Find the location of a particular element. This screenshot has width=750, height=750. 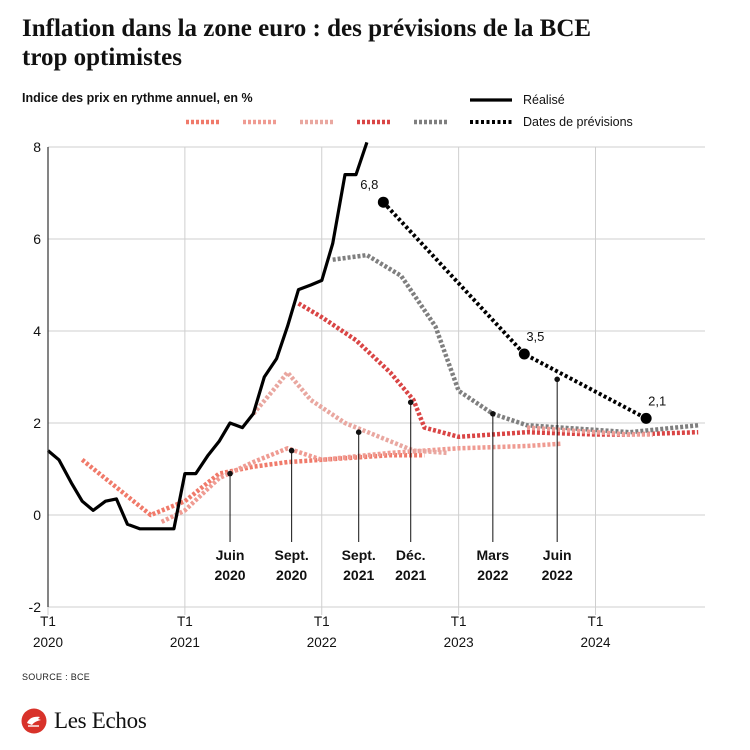

legend-label-realized: Réalisé is located at coordinates (544, 100).